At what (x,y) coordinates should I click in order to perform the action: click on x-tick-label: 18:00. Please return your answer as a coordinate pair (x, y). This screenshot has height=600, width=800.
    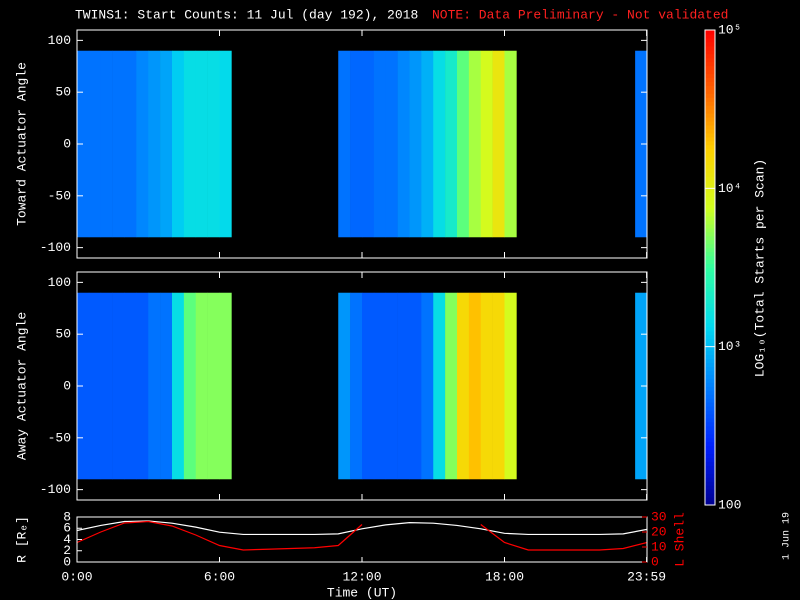
    Looking at the image, I should click on (504, 576).